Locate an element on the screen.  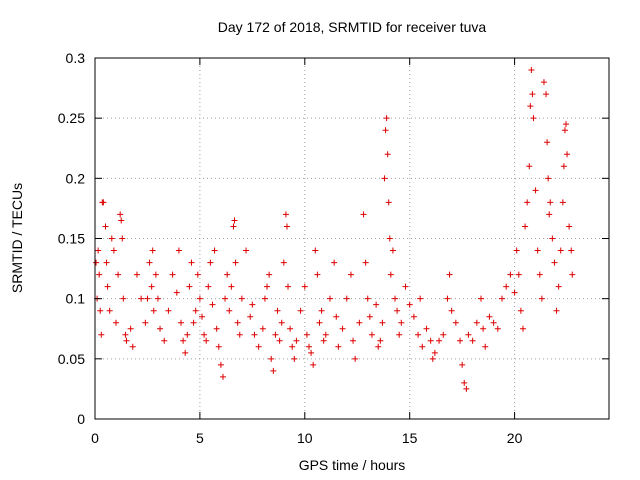
y-tick-label: 0.3 is located at coordinates (76, 58).